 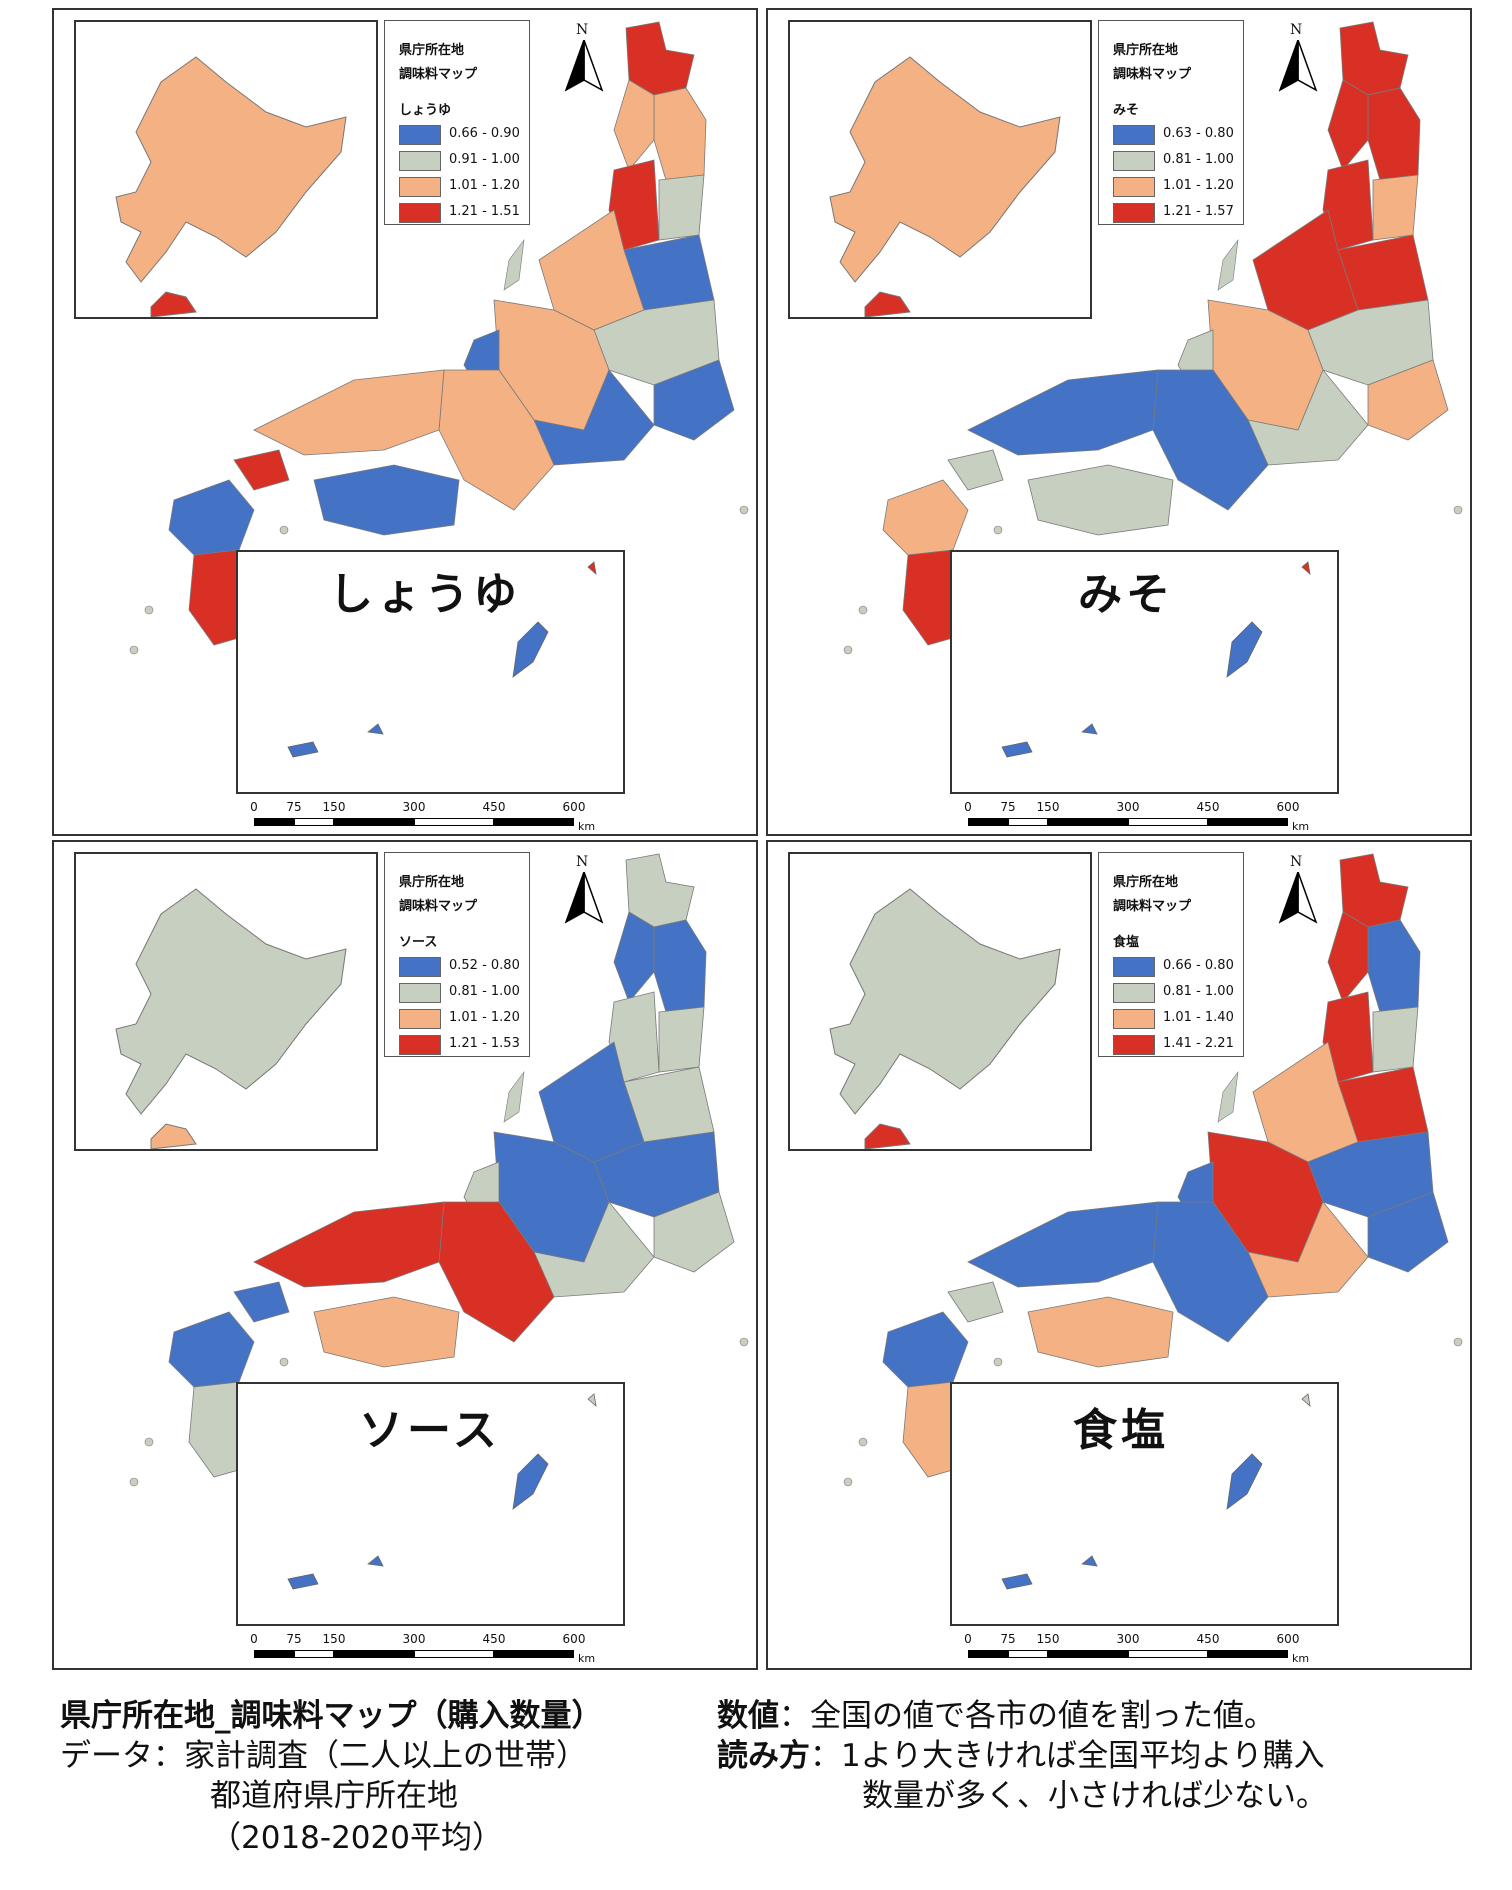 I want to click on caption-title: 県庁所在地_調味料マップ（購入数量）, so click(x=331, y=1716).